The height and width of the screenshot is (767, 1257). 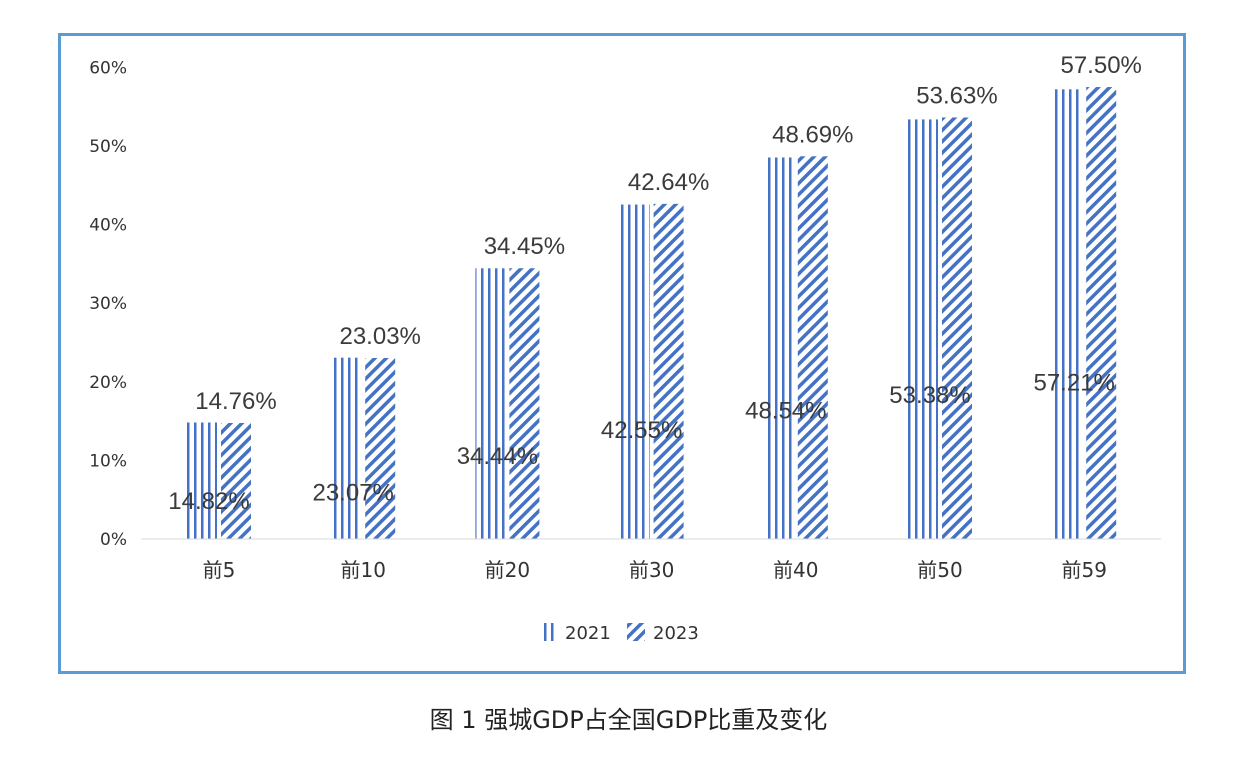 I want to click on data-label-2021: 57.21%, so click(x=1073, y=383).